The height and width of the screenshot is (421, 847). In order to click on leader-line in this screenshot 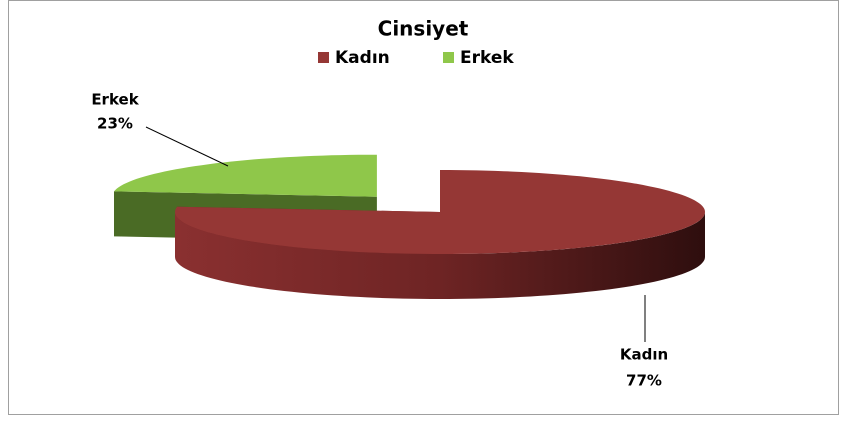, I will do `click(187, 146)`.